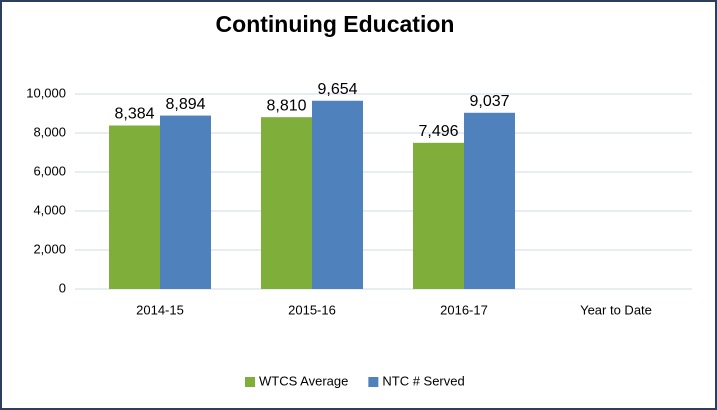  Describe the element at coordinates (160, 309) in the screenshot. I see `x-tick-label: 2014-15` at that location.